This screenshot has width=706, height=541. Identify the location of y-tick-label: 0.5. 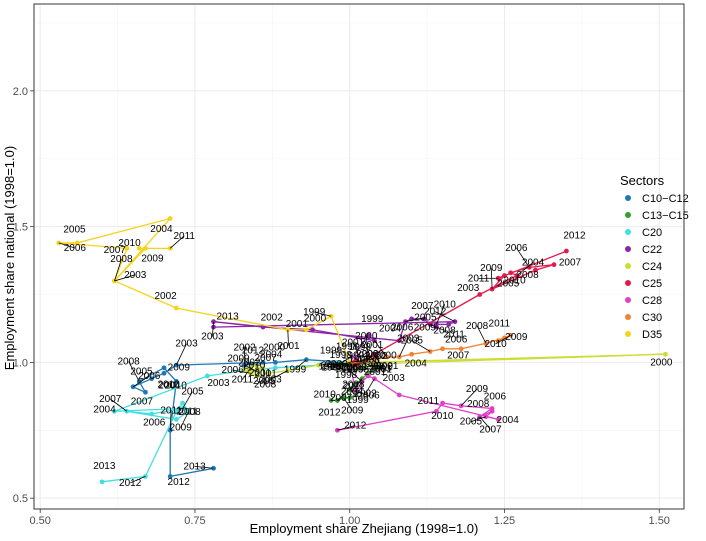
(20, 499).